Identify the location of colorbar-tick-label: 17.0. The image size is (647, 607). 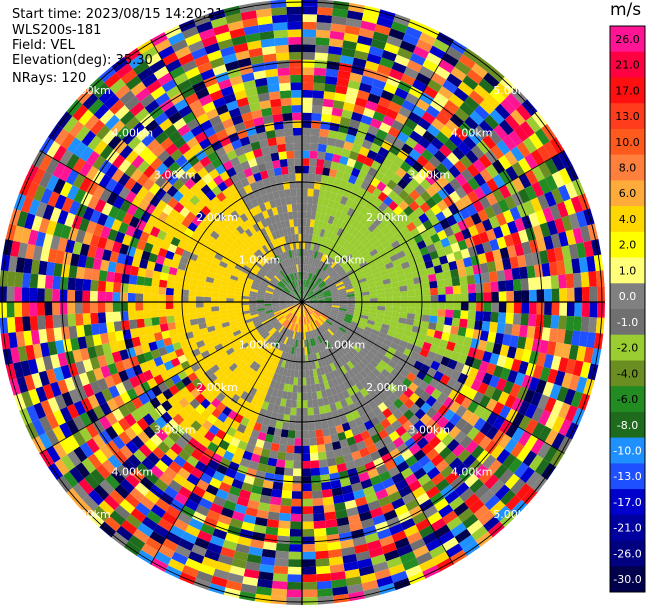
(627, 90).